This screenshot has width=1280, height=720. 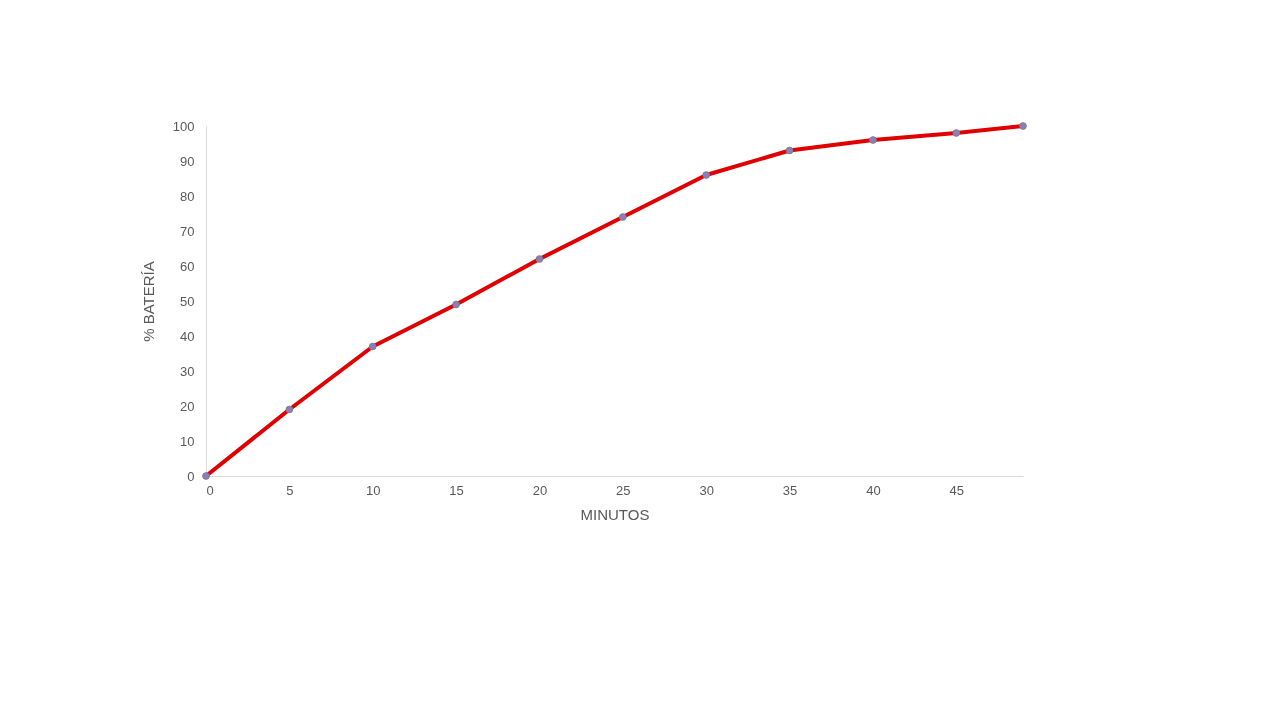 I want to click on y-tick-label: 40, so click(x=187, y=336).